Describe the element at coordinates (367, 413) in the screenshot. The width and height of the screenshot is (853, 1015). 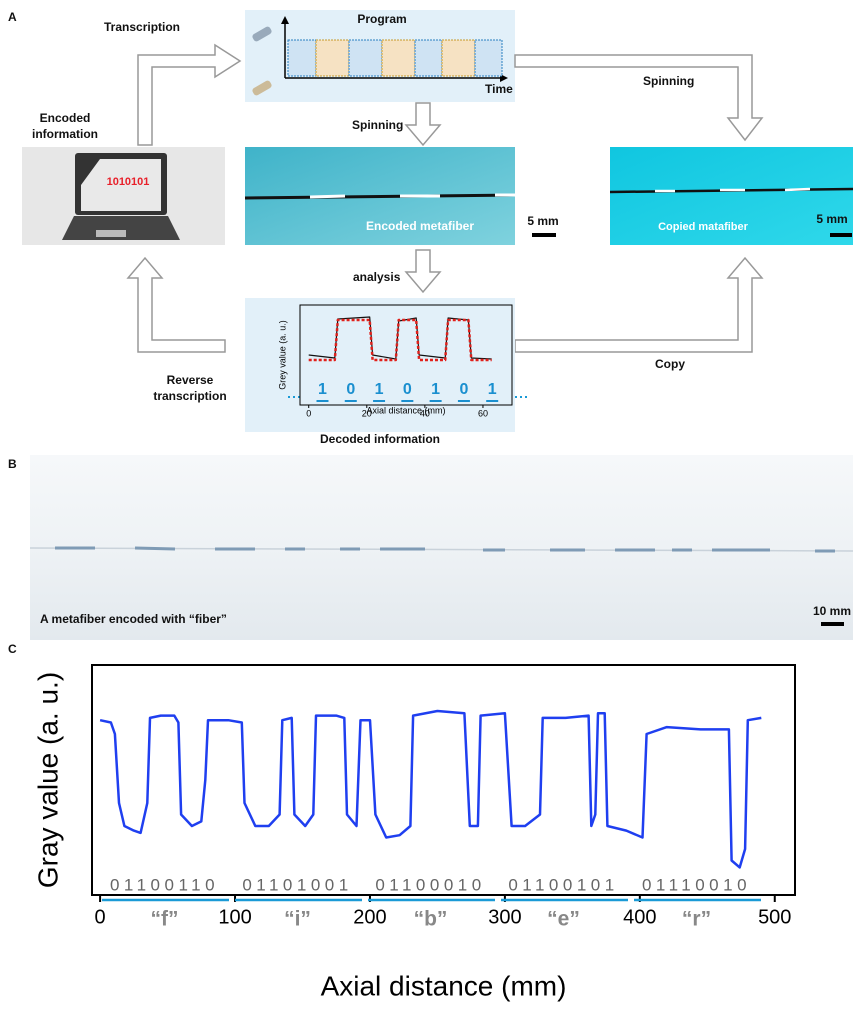
I see `x-tick-label: 20` at that location.